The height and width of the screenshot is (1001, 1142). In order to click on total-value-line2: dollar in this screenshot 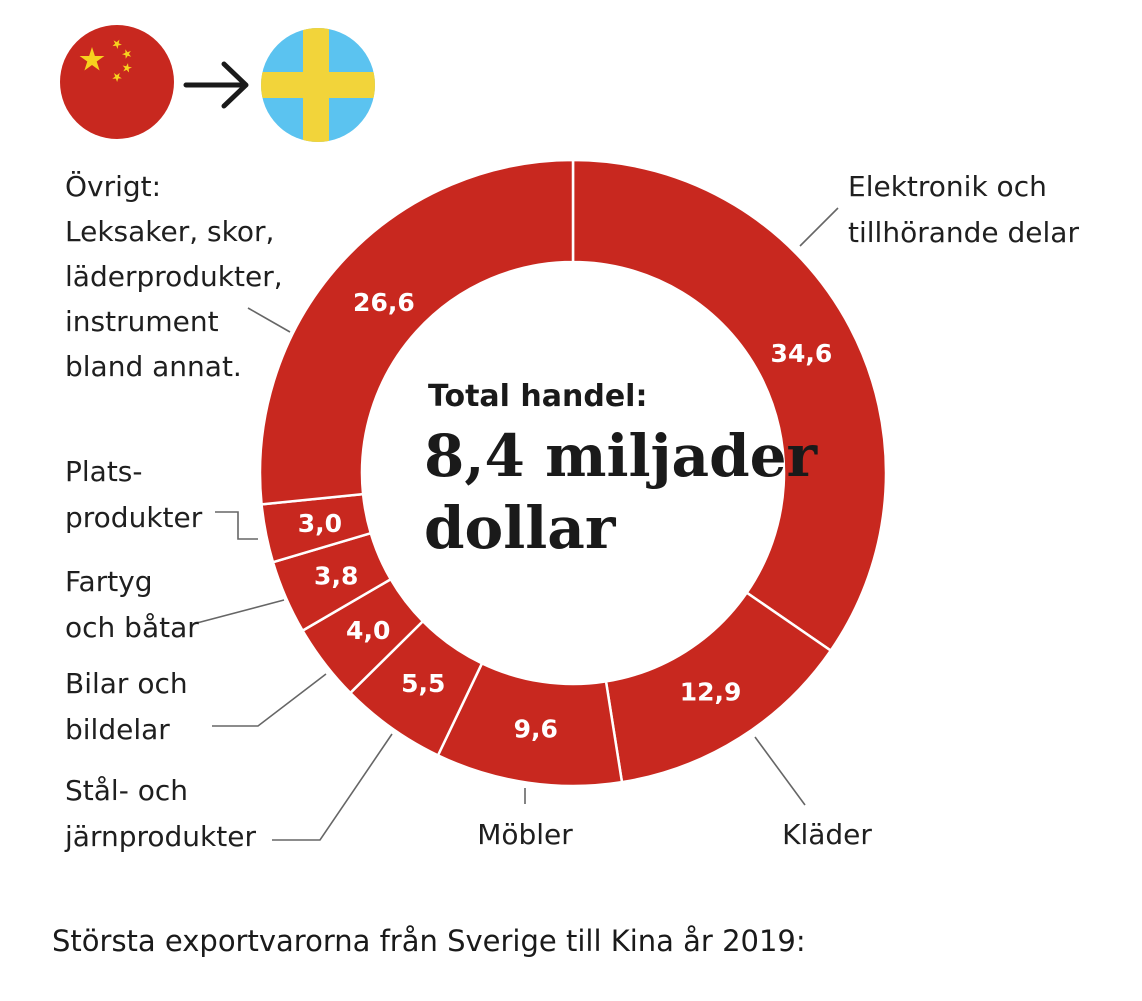, I will do `click(520, 528)`.